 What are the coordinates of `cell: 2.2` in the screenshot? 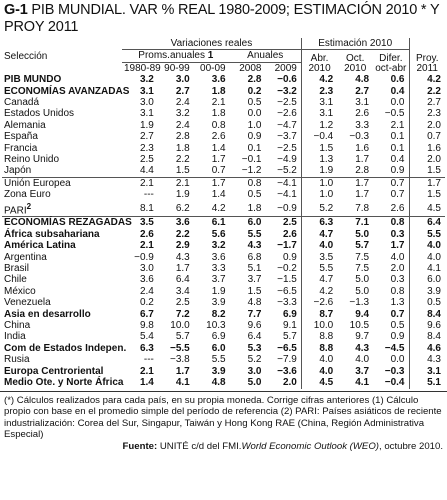 It's located at (426, 91).